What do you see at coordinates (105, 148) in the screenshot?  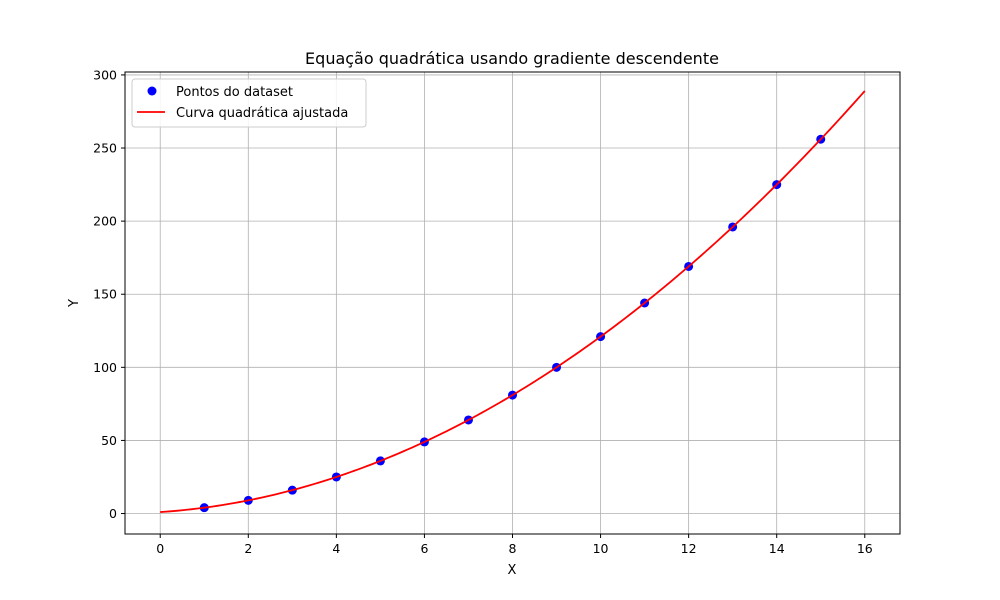 I see `y-tick-label: 250` at bounding box center [105, 148].